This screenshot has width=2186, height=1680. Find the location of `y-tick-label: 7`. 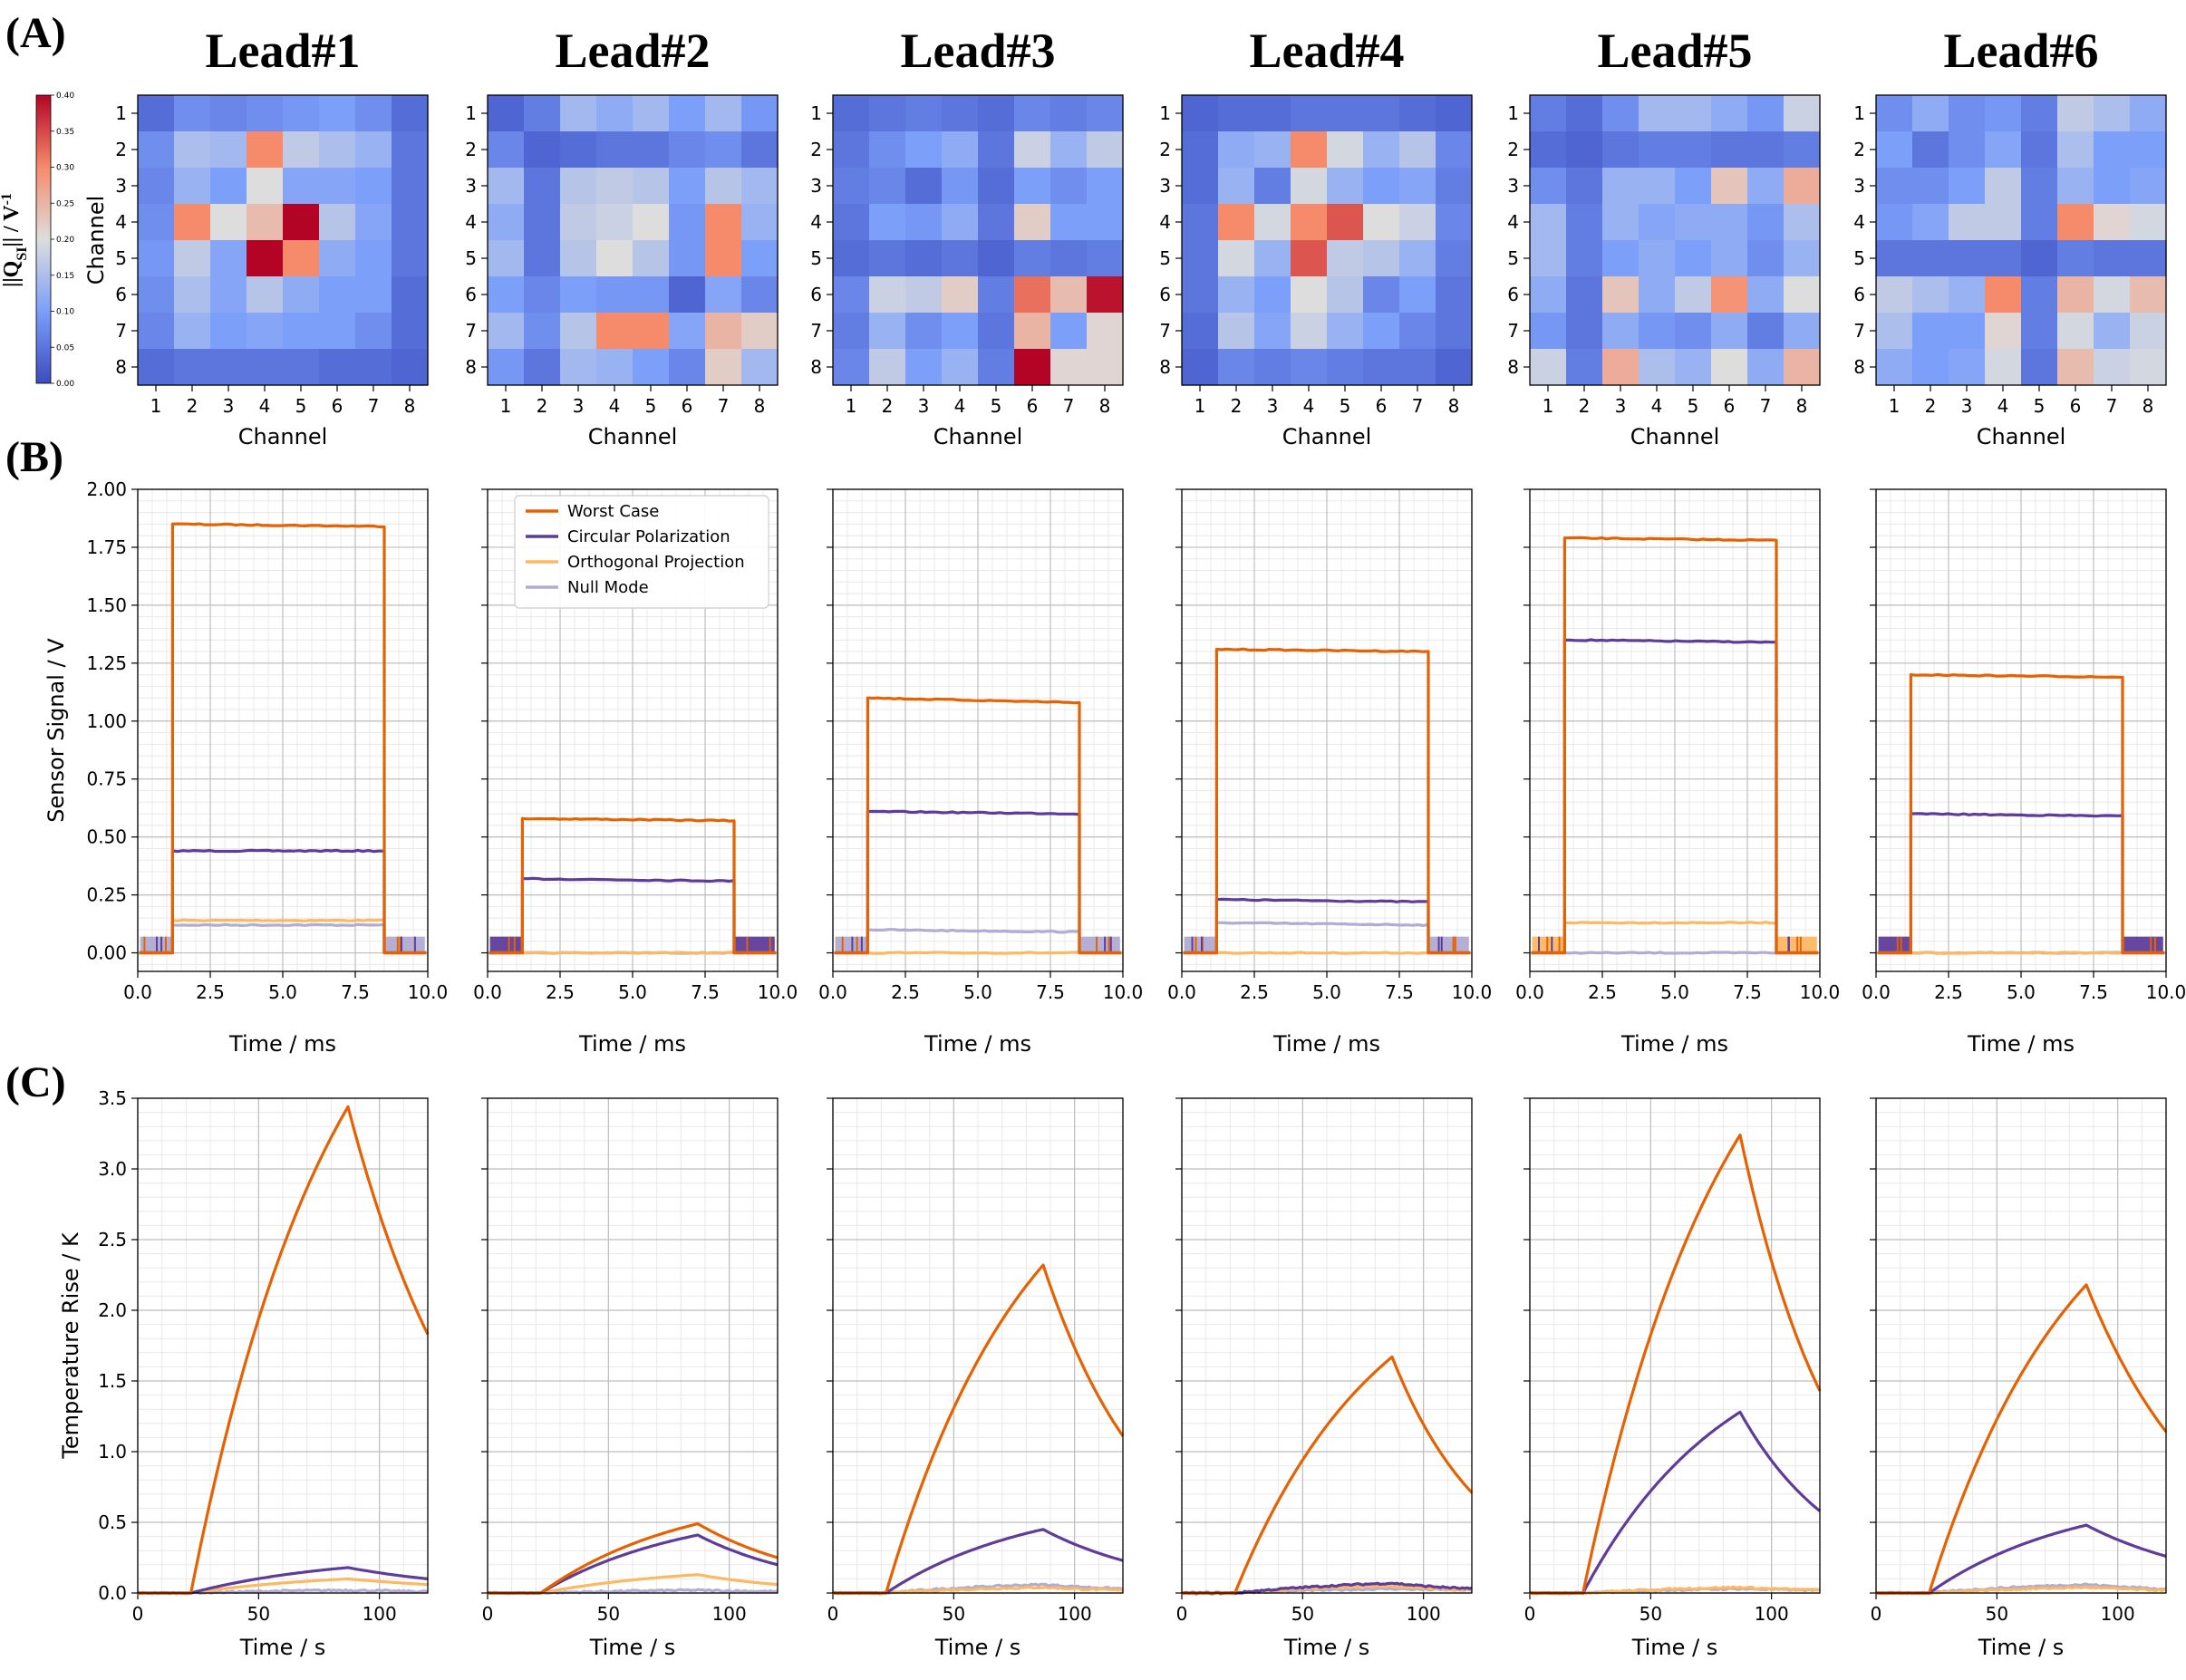

y-tick-label: 7 is located at coordinates (1165, 331).